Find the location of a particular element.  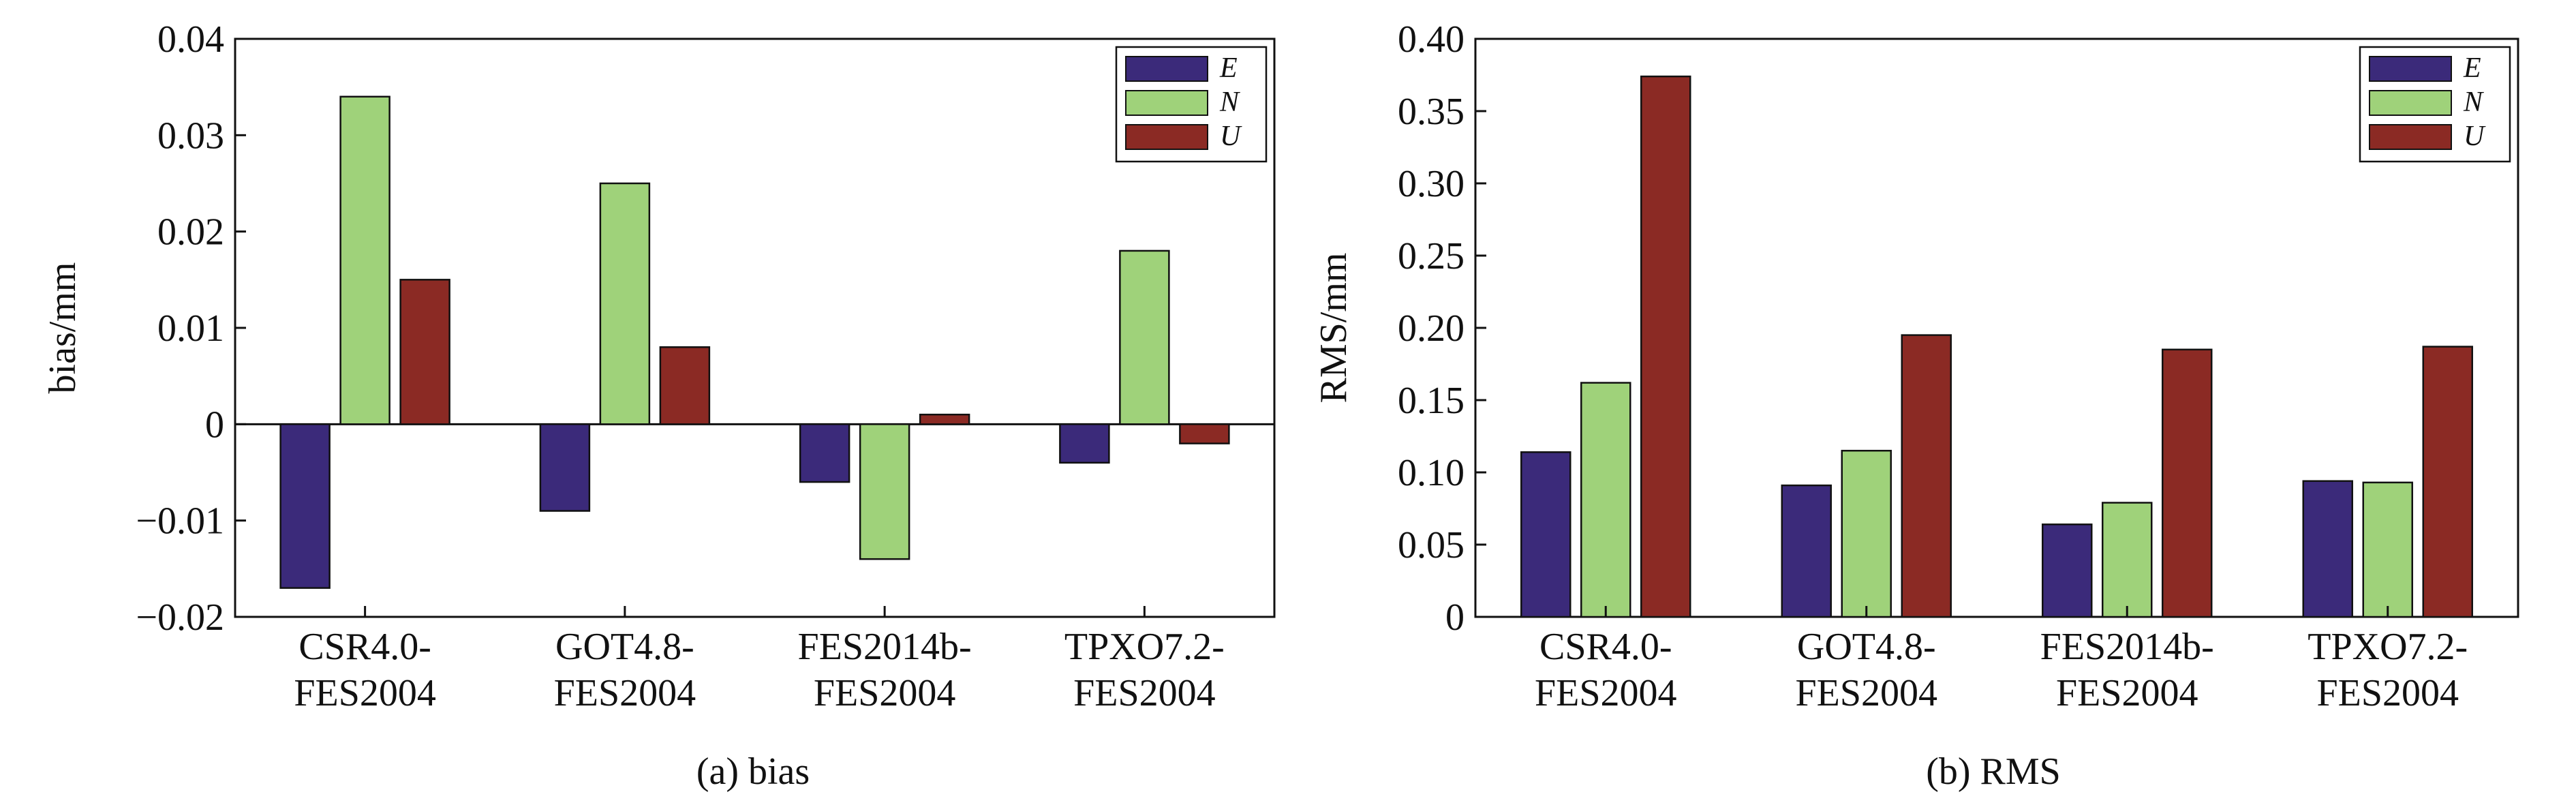

y-tick-label: −0.01 is located at coordinates (180, 521).